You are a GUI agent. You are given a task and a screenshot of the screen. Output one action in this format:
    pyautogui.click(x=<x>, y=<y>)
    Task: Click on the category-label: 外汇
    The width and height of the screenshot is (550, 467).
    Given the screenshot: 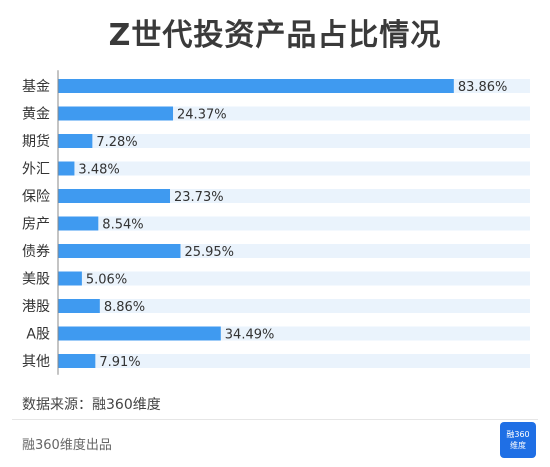 What is the action you would take?
    pyautogui.click(x=36, y=170)
    